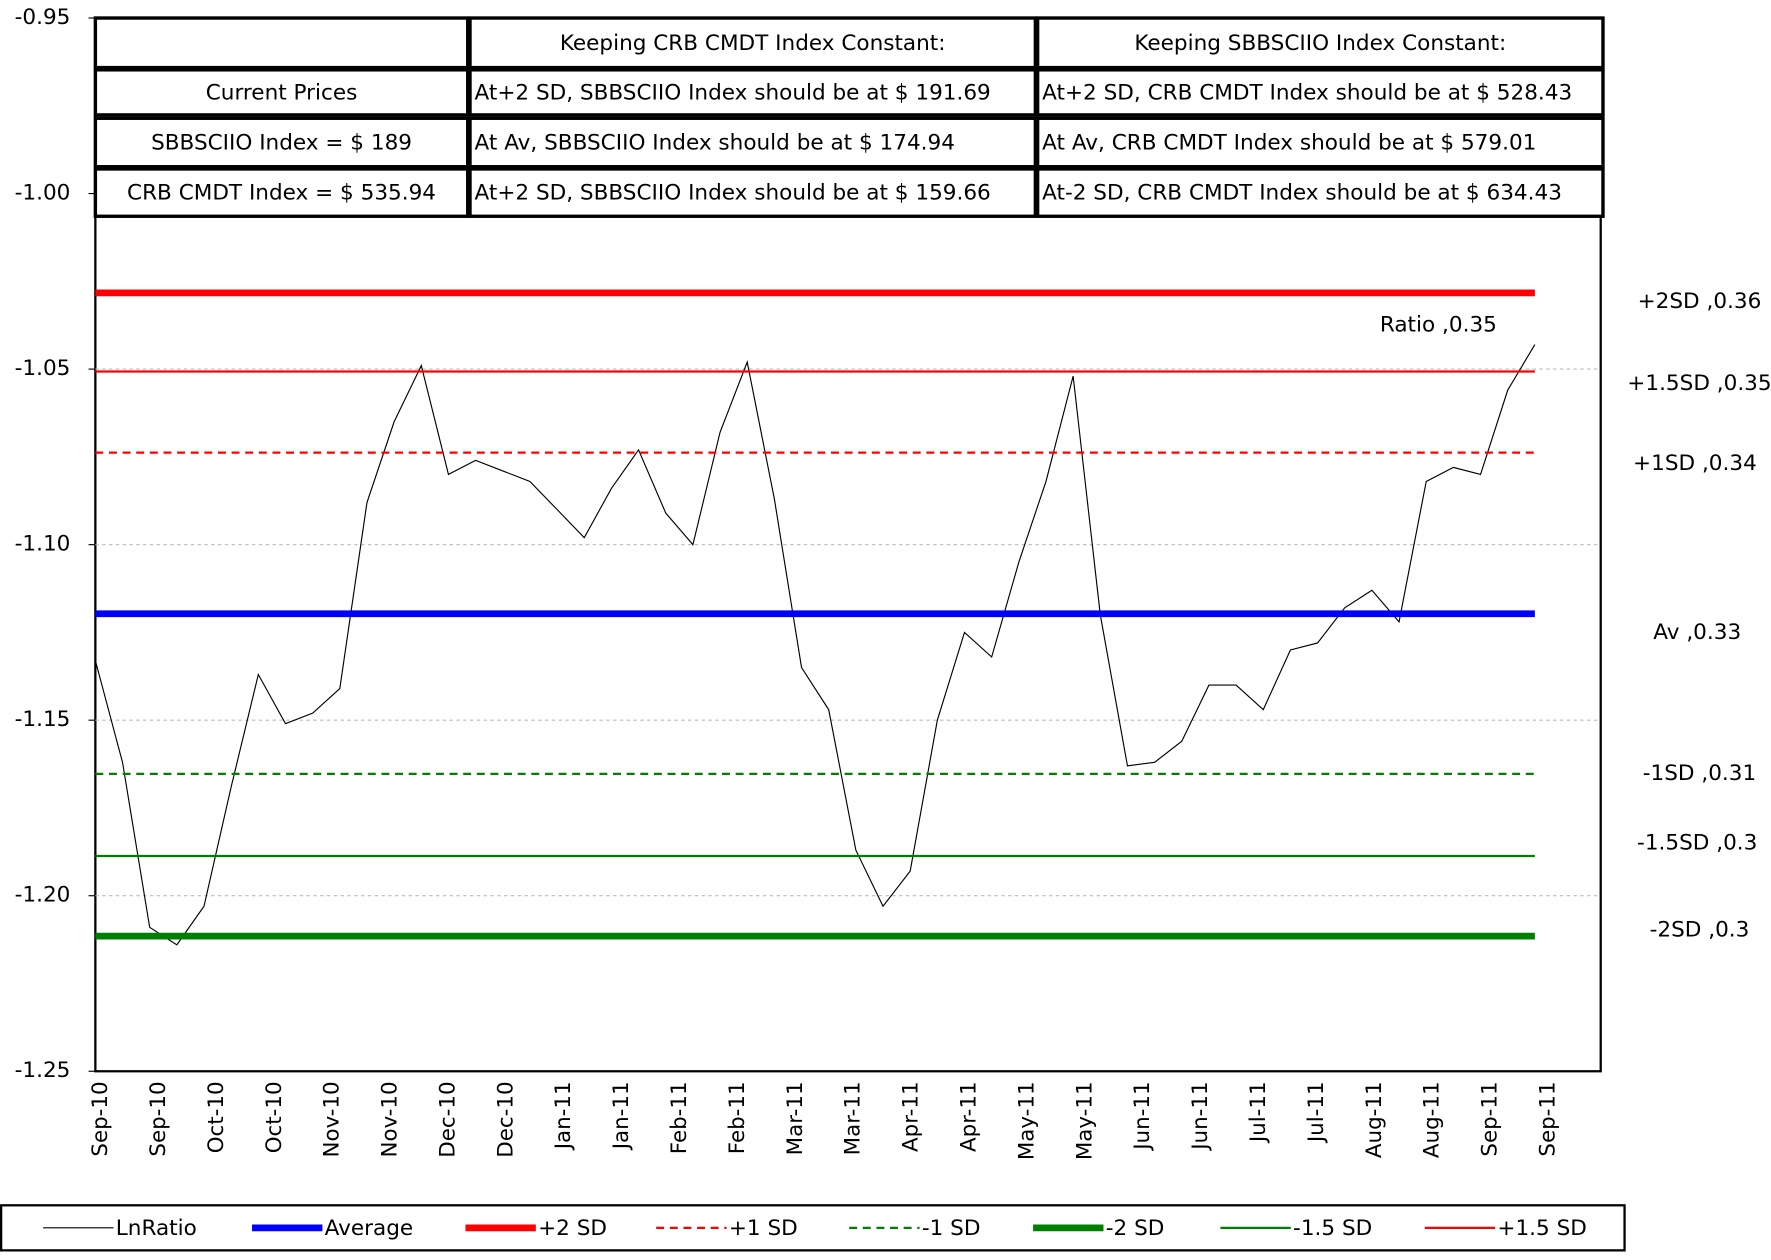  Describe the element at coordinates (156, 1228) in the screenshot. I see `legend-label: LnRatio` at that location.